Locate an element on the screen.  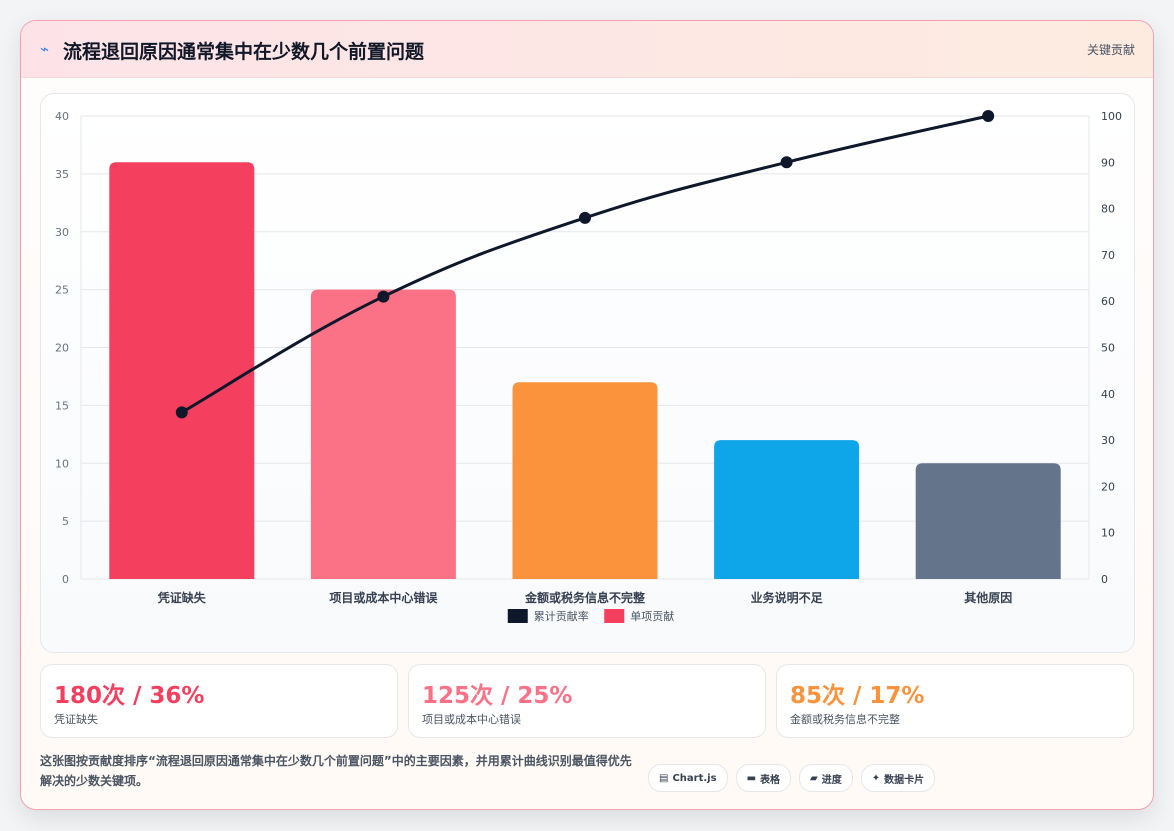
chip-progress: ▰ 进度 is located at coordinates (826, 778).